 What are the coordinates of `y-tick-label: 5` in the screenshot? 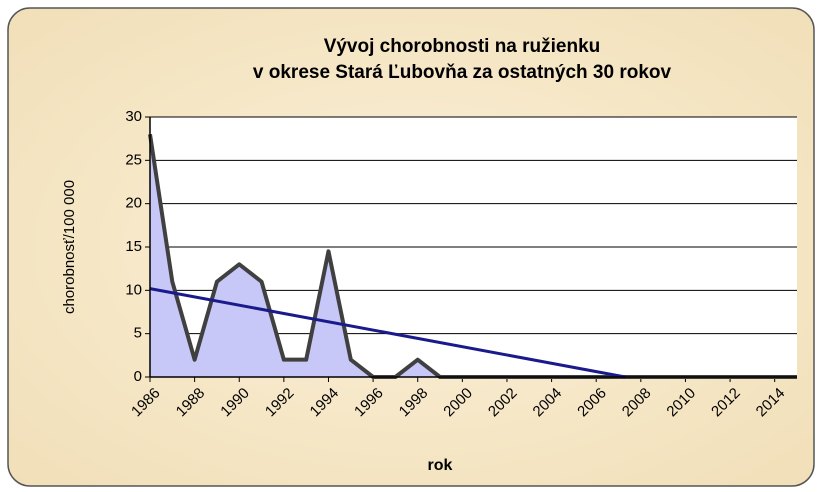 It's located at (138, 333).